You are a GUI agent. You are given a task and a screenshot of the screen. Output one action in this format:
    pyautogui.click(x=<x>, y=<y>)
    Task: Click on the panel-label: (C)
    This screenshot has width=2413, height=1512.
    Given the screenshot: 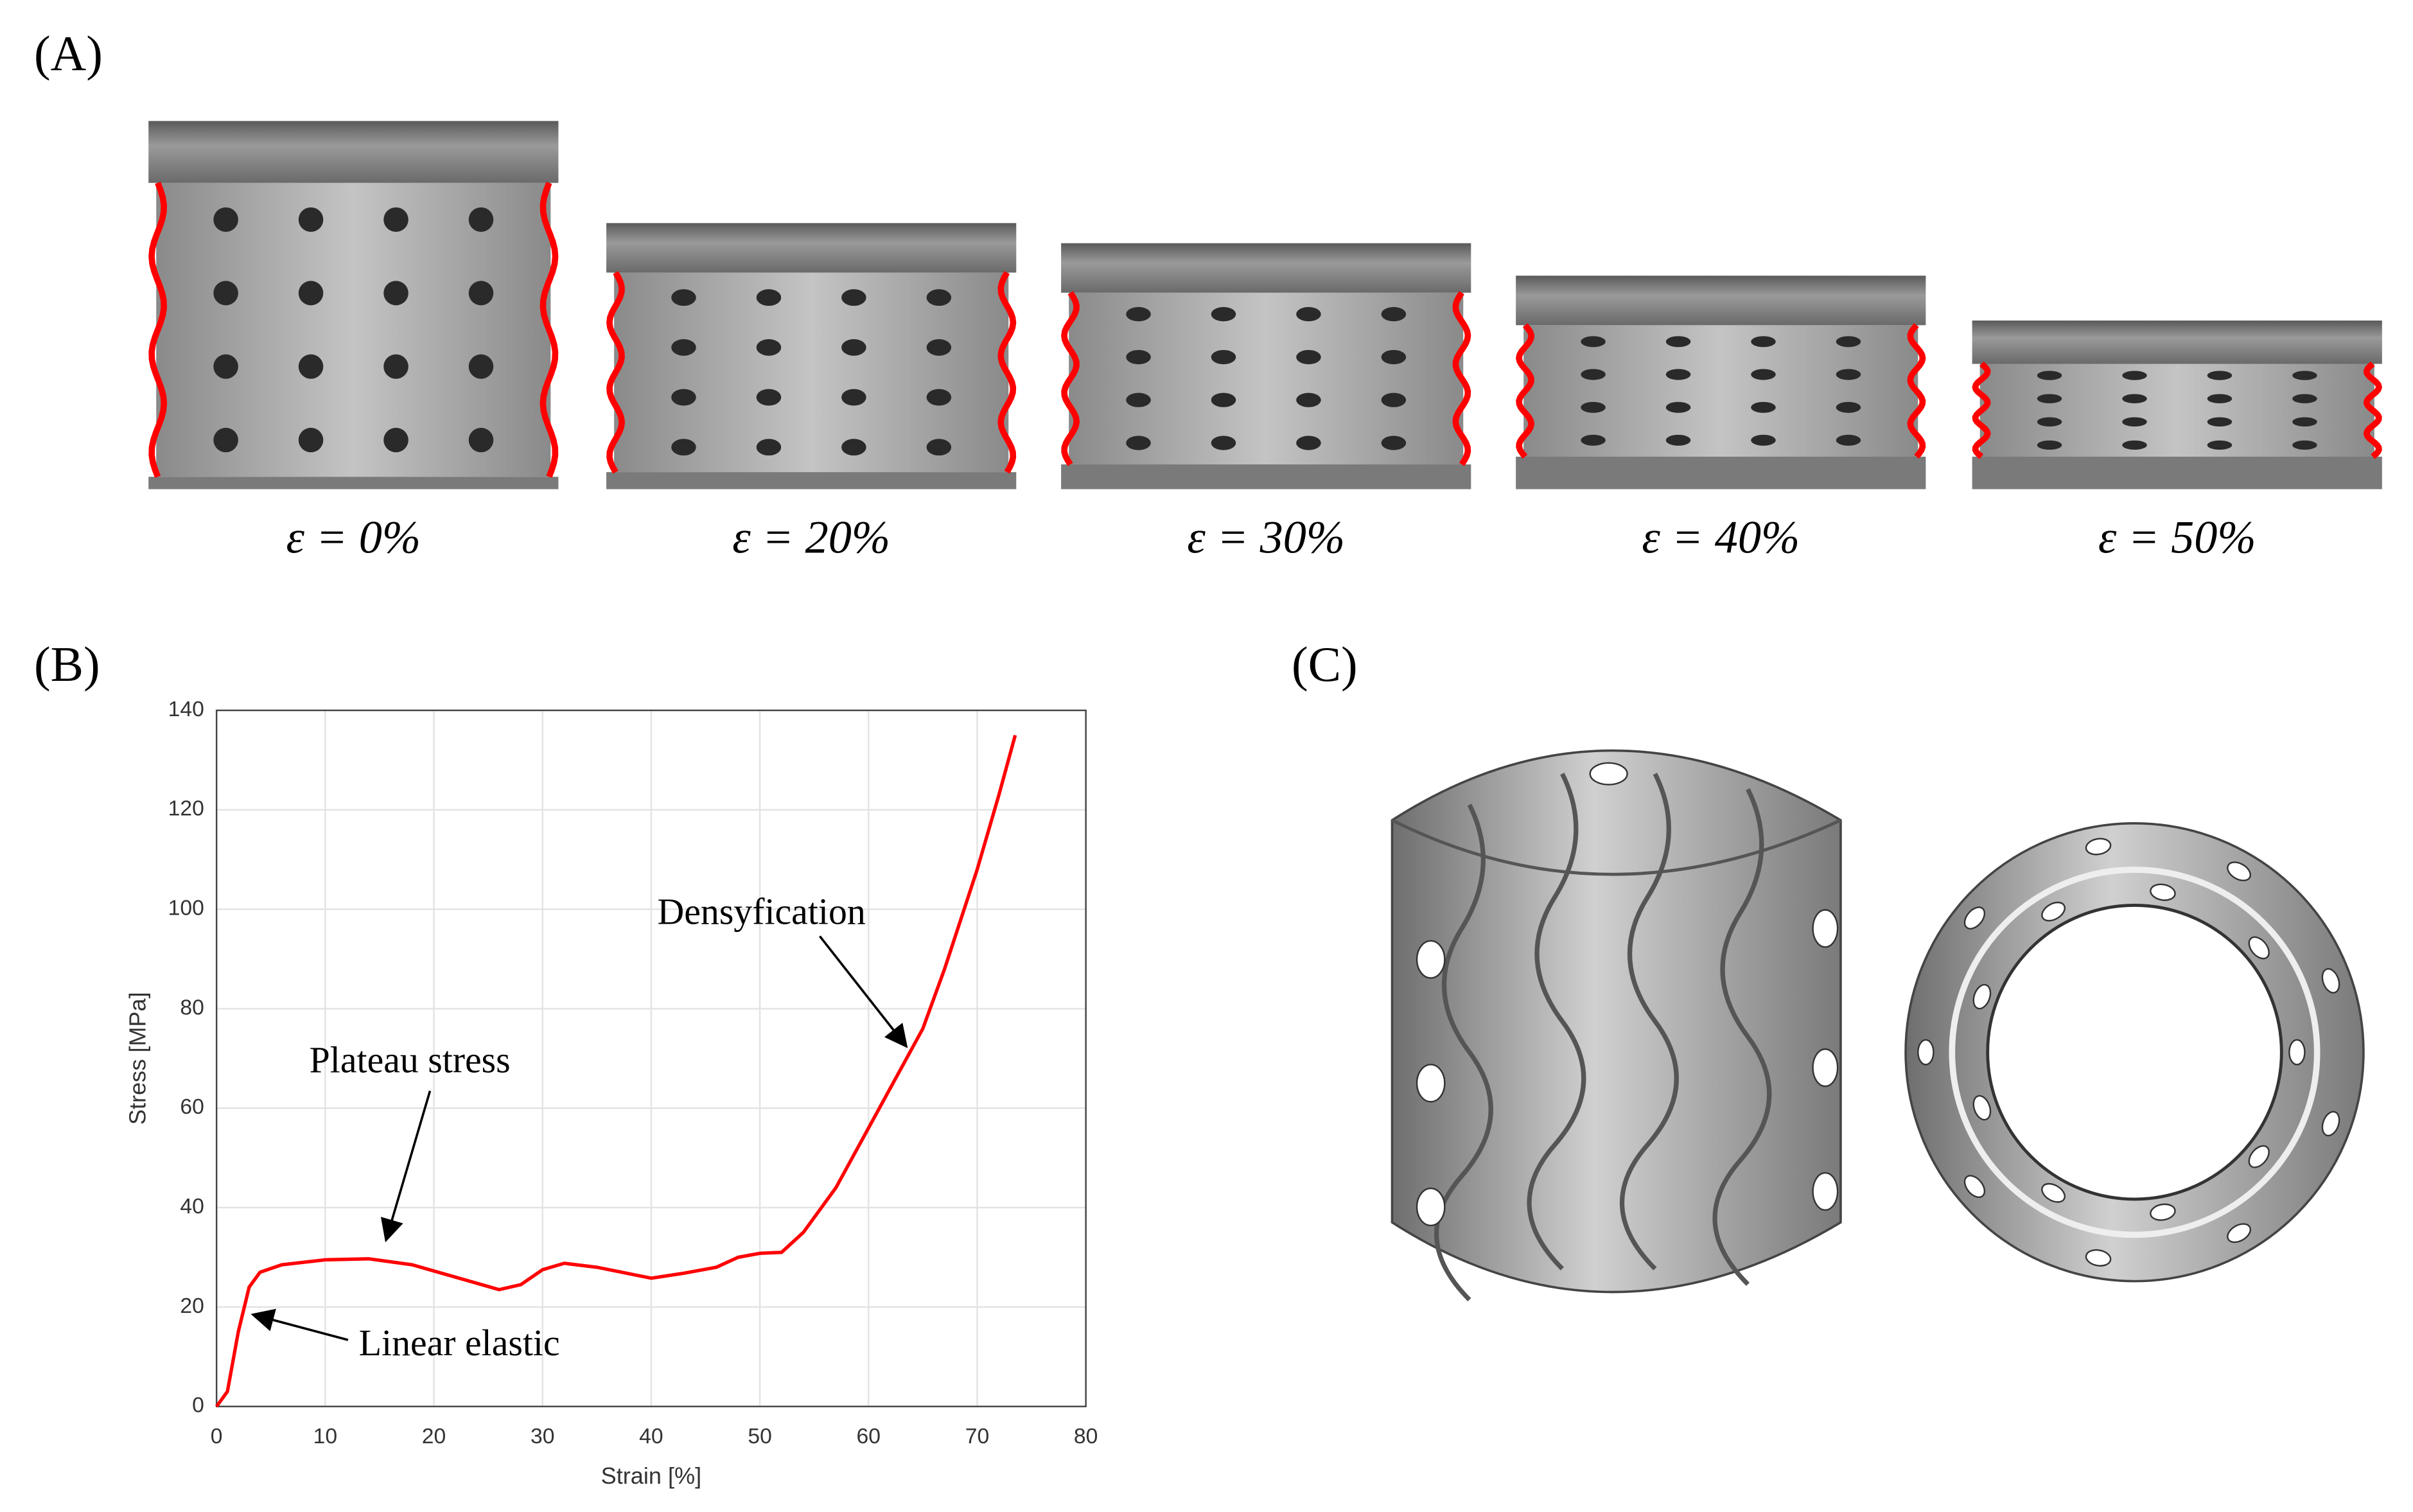 What is the action you would take?
    pyautogui.click(x=1325, y=664)
    